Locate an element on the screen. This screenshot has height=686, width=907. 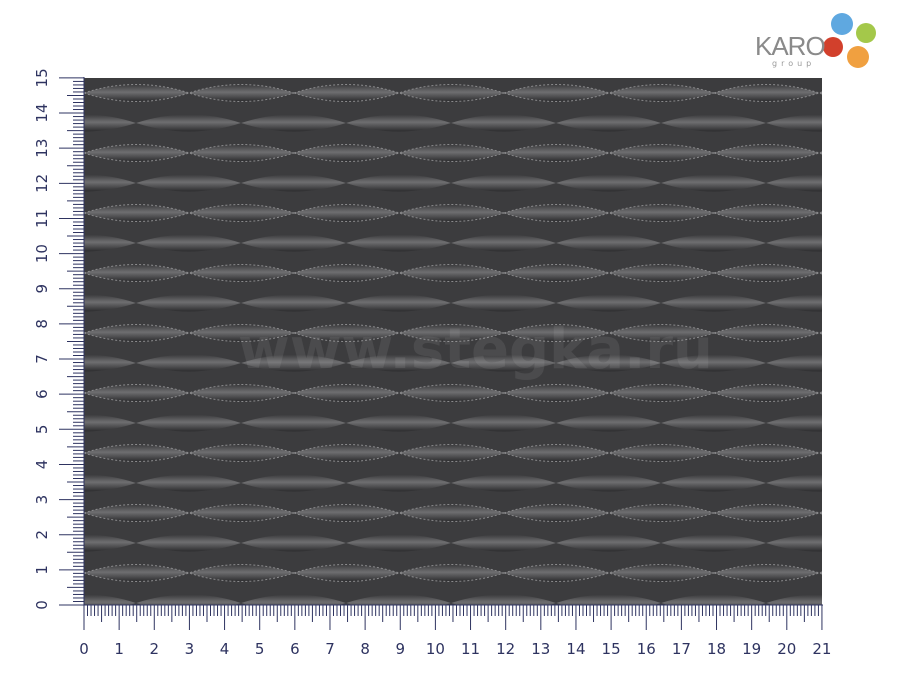
svg-text: group is located at coordinates (793, 63).